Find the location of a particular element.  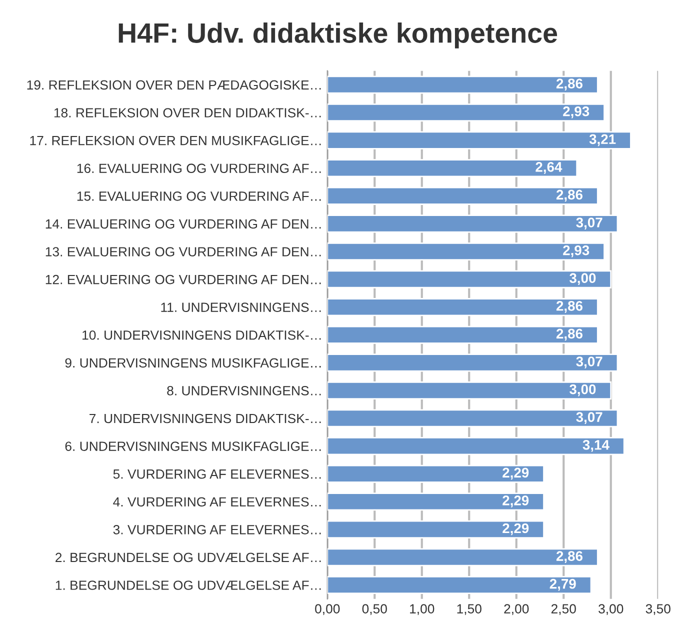

x-tick-label: 3,00 is located at coordinates (611, 610).